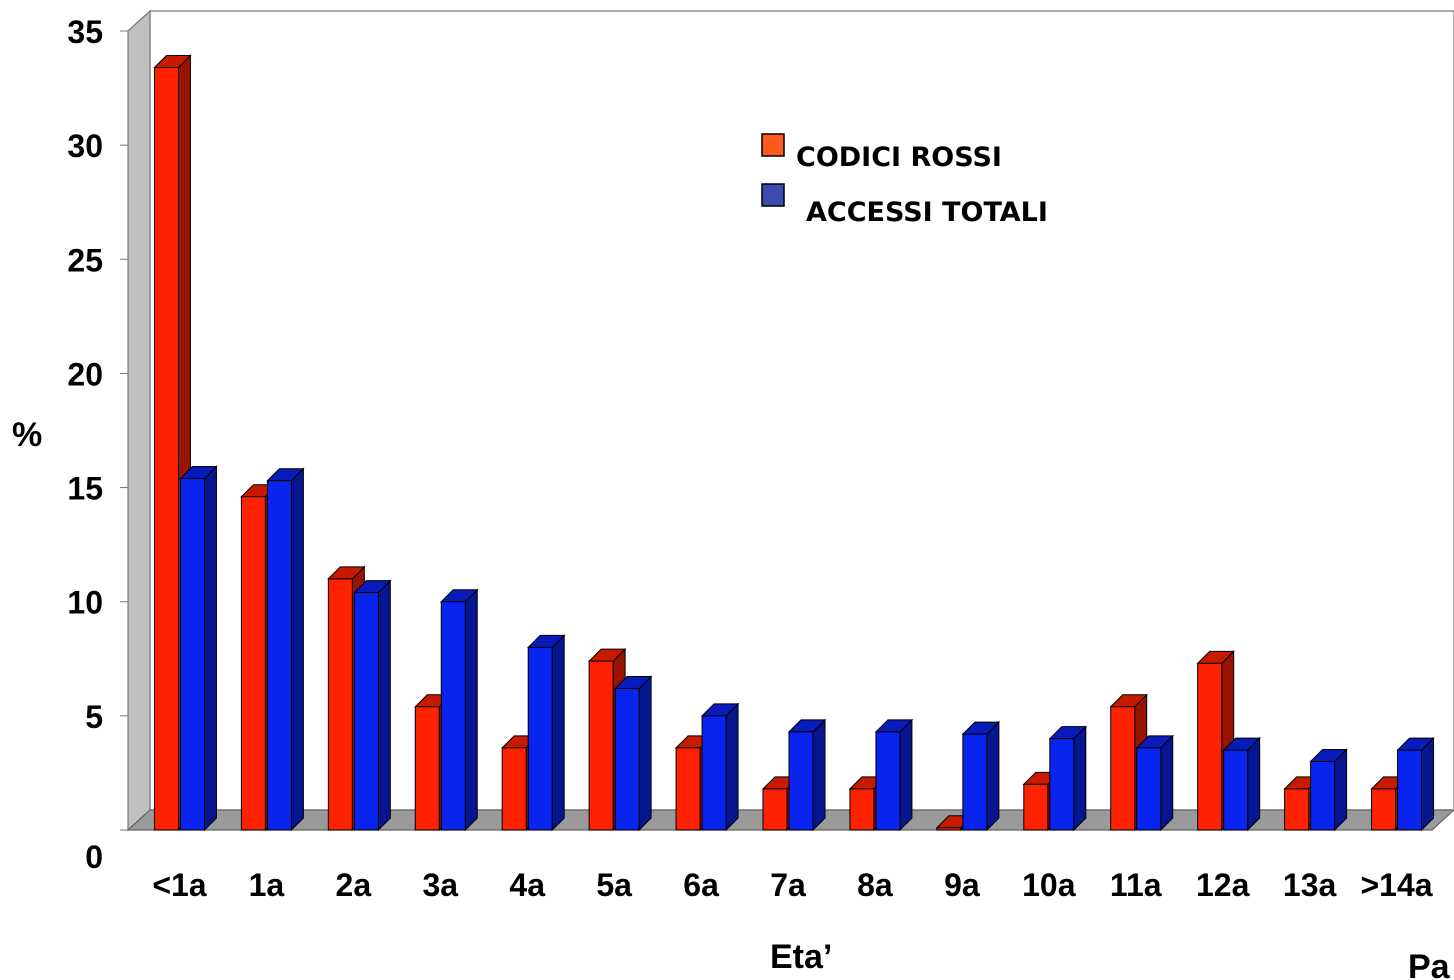 The height and width of the screenshot is (980, 1454). I want to click on bar-accessi-totali-13a, so click(1328, 790).